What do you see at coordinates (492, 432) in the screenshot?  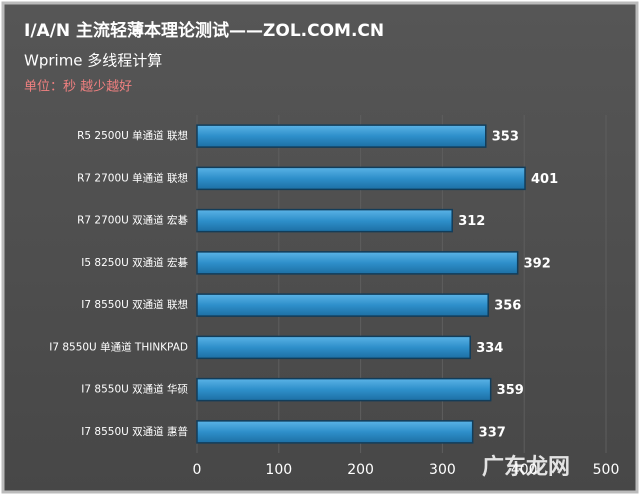 I see `value-label: 337` at bounding box center [492, 432].